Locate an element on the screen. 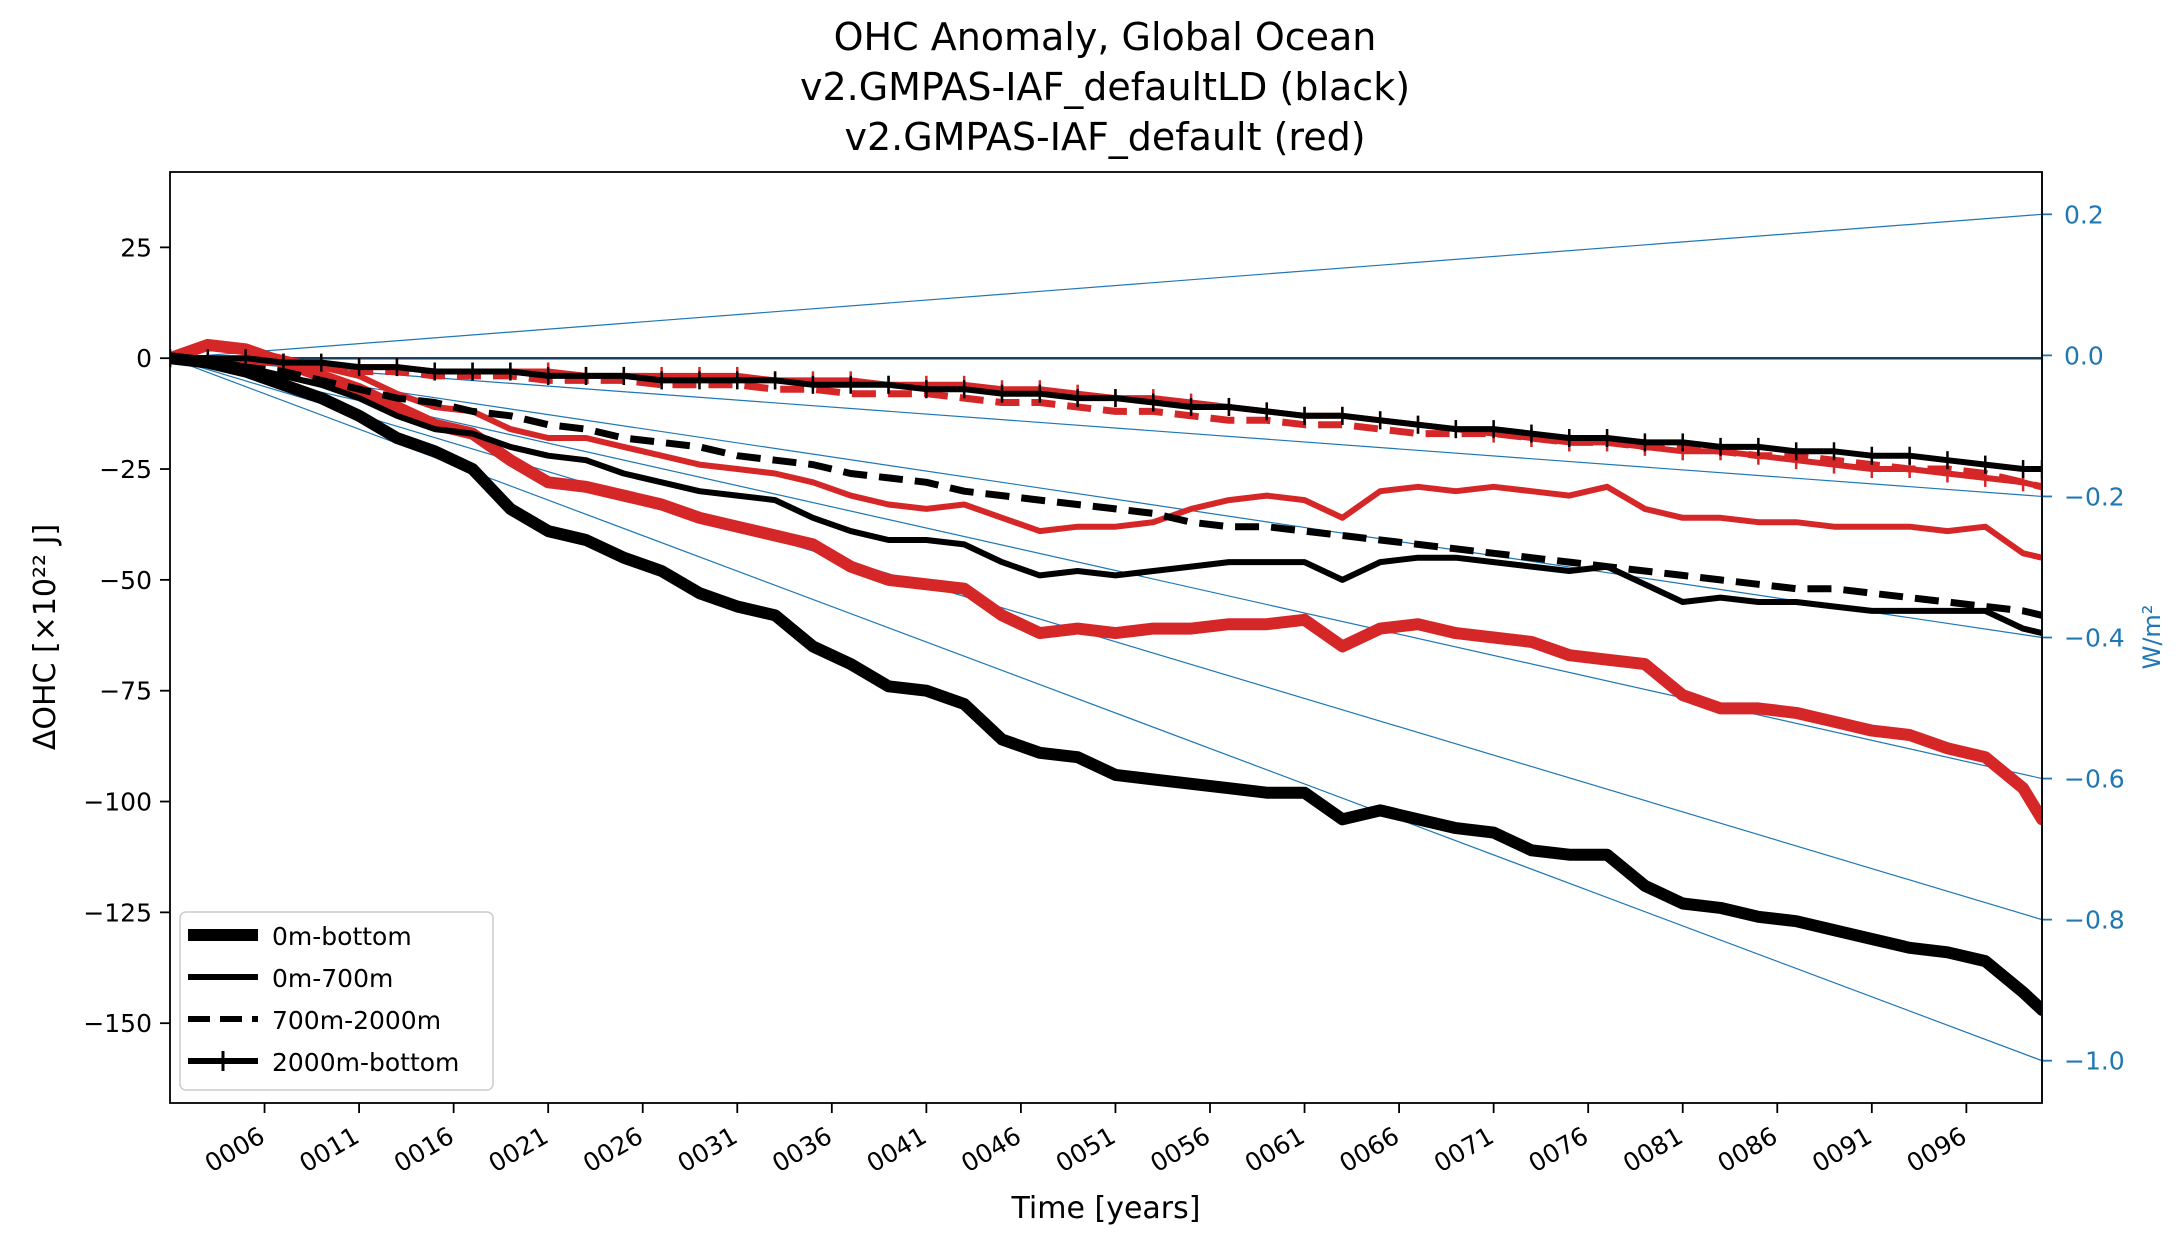  x-tick-label-3: 0021 is located at coordinates (519, 1149).